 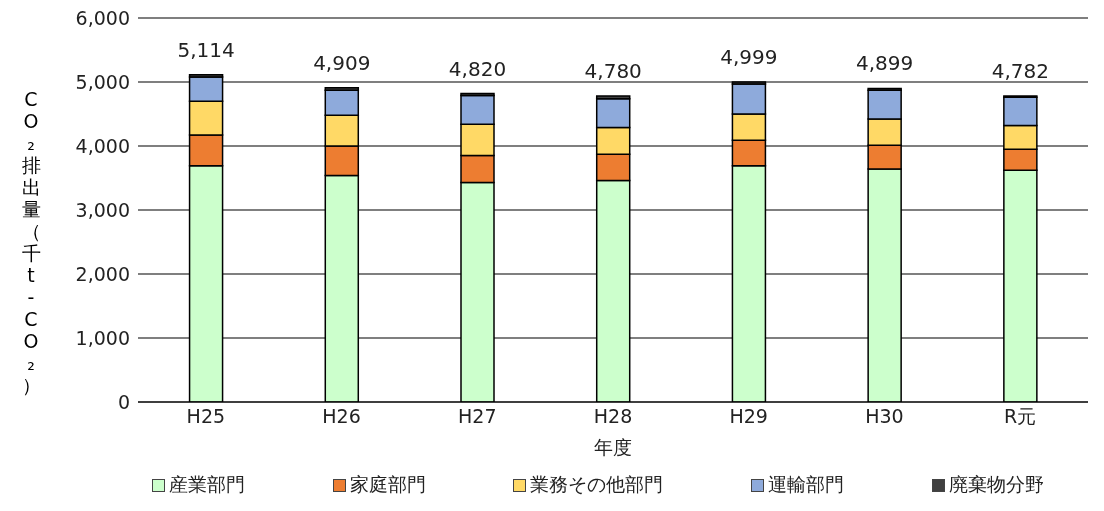 What do you see at coordinates (613, 447) in the screenshot?
I see `x-axis-title: 年度` at bounding box center [613, 447].